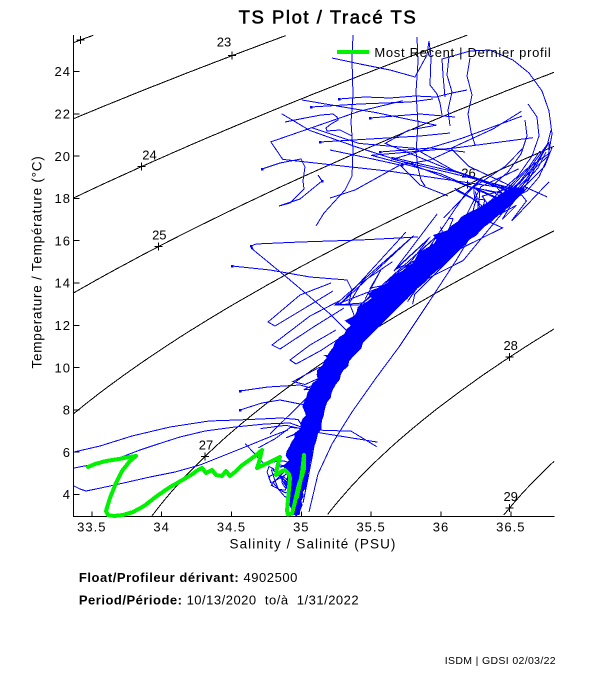 The height and width of the screenshot is (675, 611). What do you see at coordinates (231, 527) in the screenshot?
I see `svg-text: 34.5` at bounding box center [231, 527].